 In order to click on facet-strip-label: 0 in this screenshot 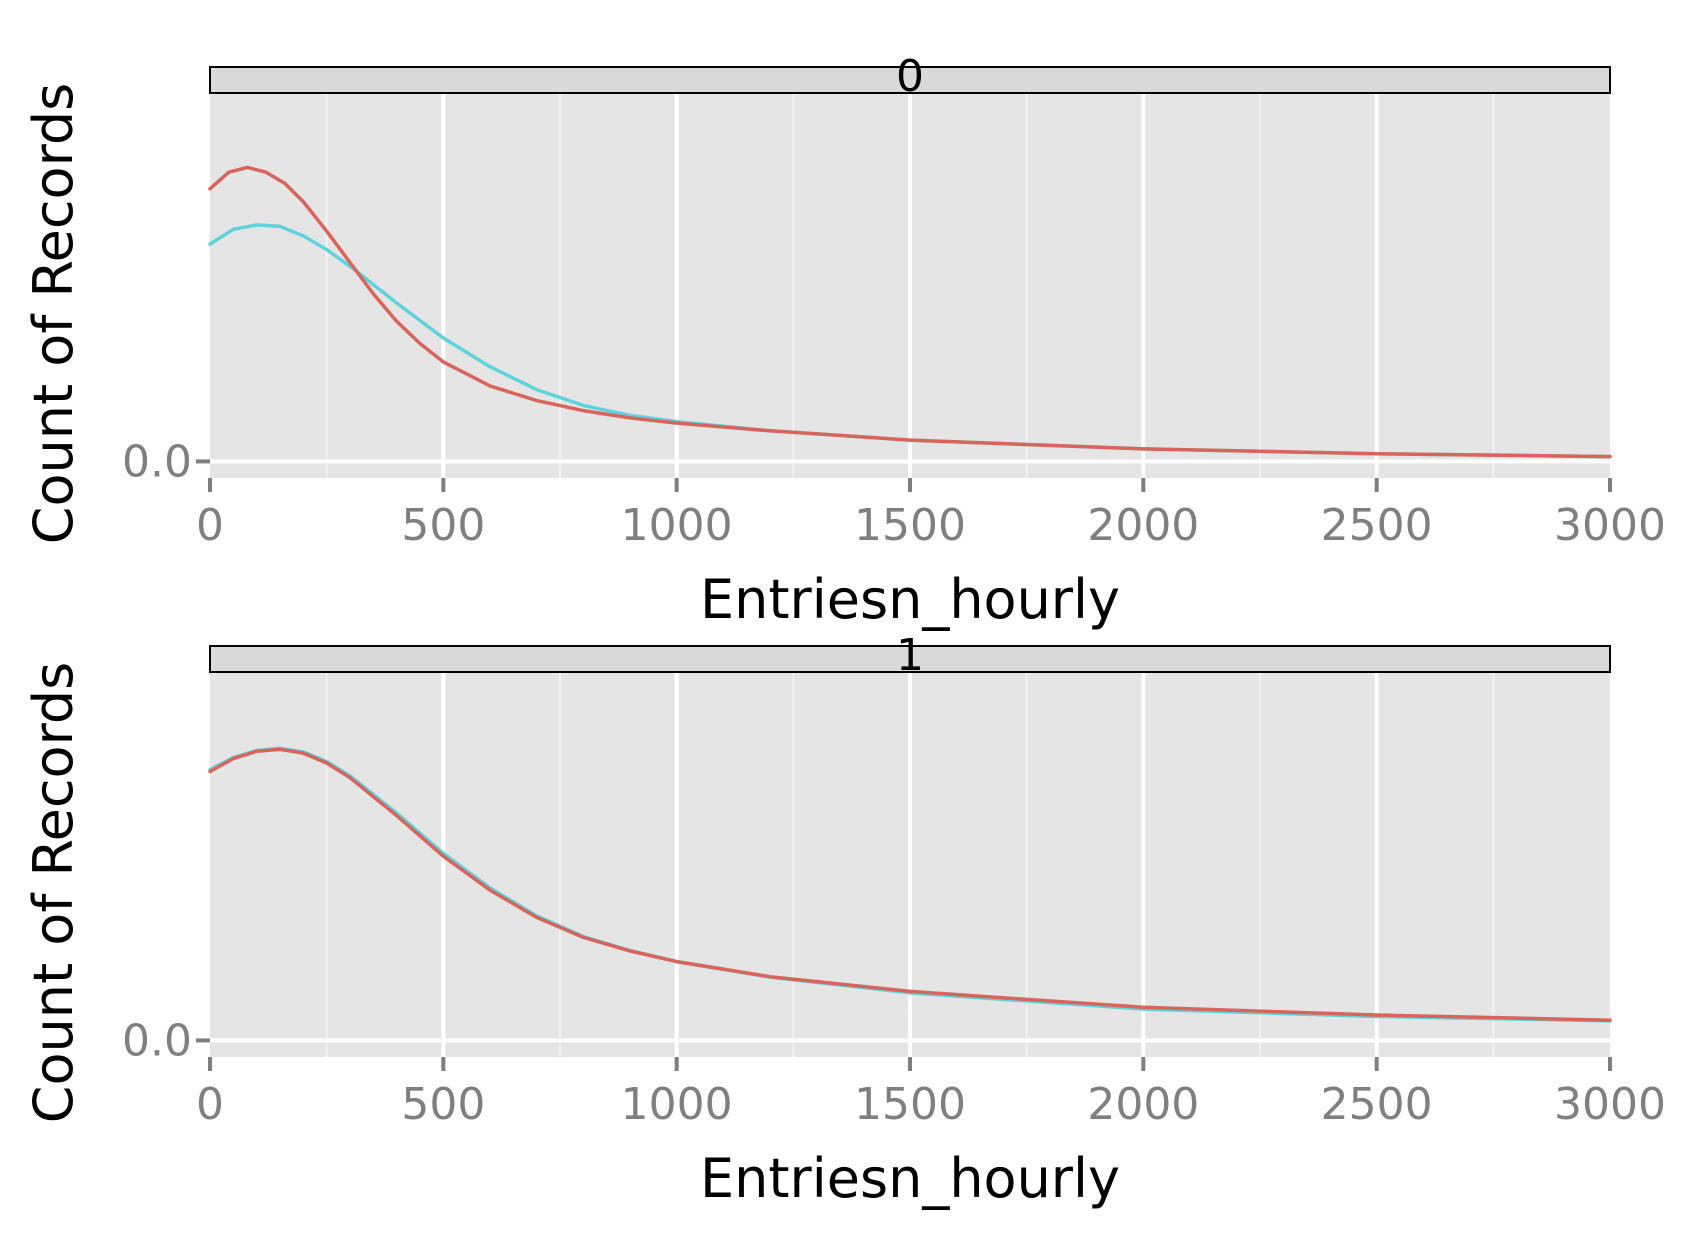, I will do `click(910, 76)`.